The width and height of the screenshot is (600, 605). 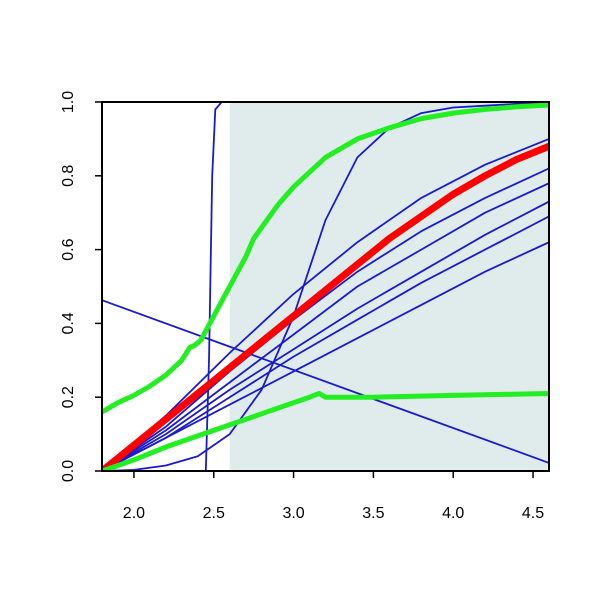 I want to click on x-tick-label: 2.0, so click(x=134, y=513).